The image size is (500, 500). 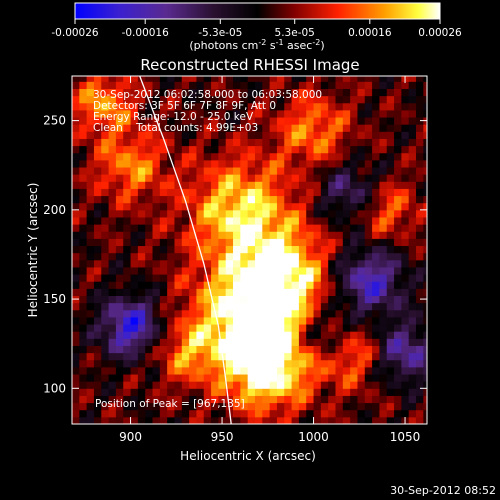 What do you see at coordinates (184, 106) in the screenshot?
I see `info-line-detectors: Detectors: 3F 5F 6F 7F 8F 9F, Att 0` at bounding box center [184, 106].